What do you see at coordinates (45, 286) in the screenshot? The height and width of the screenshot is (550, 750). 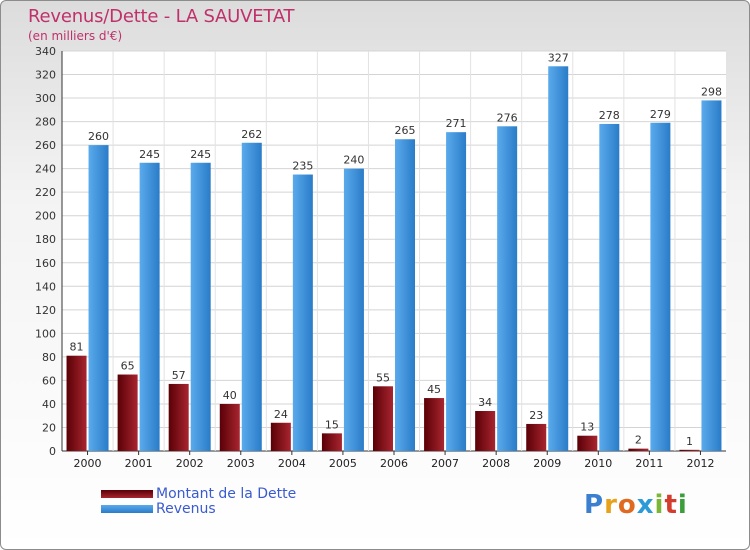 I see `y-tick-label: 140` at bounding box center [45, 286].